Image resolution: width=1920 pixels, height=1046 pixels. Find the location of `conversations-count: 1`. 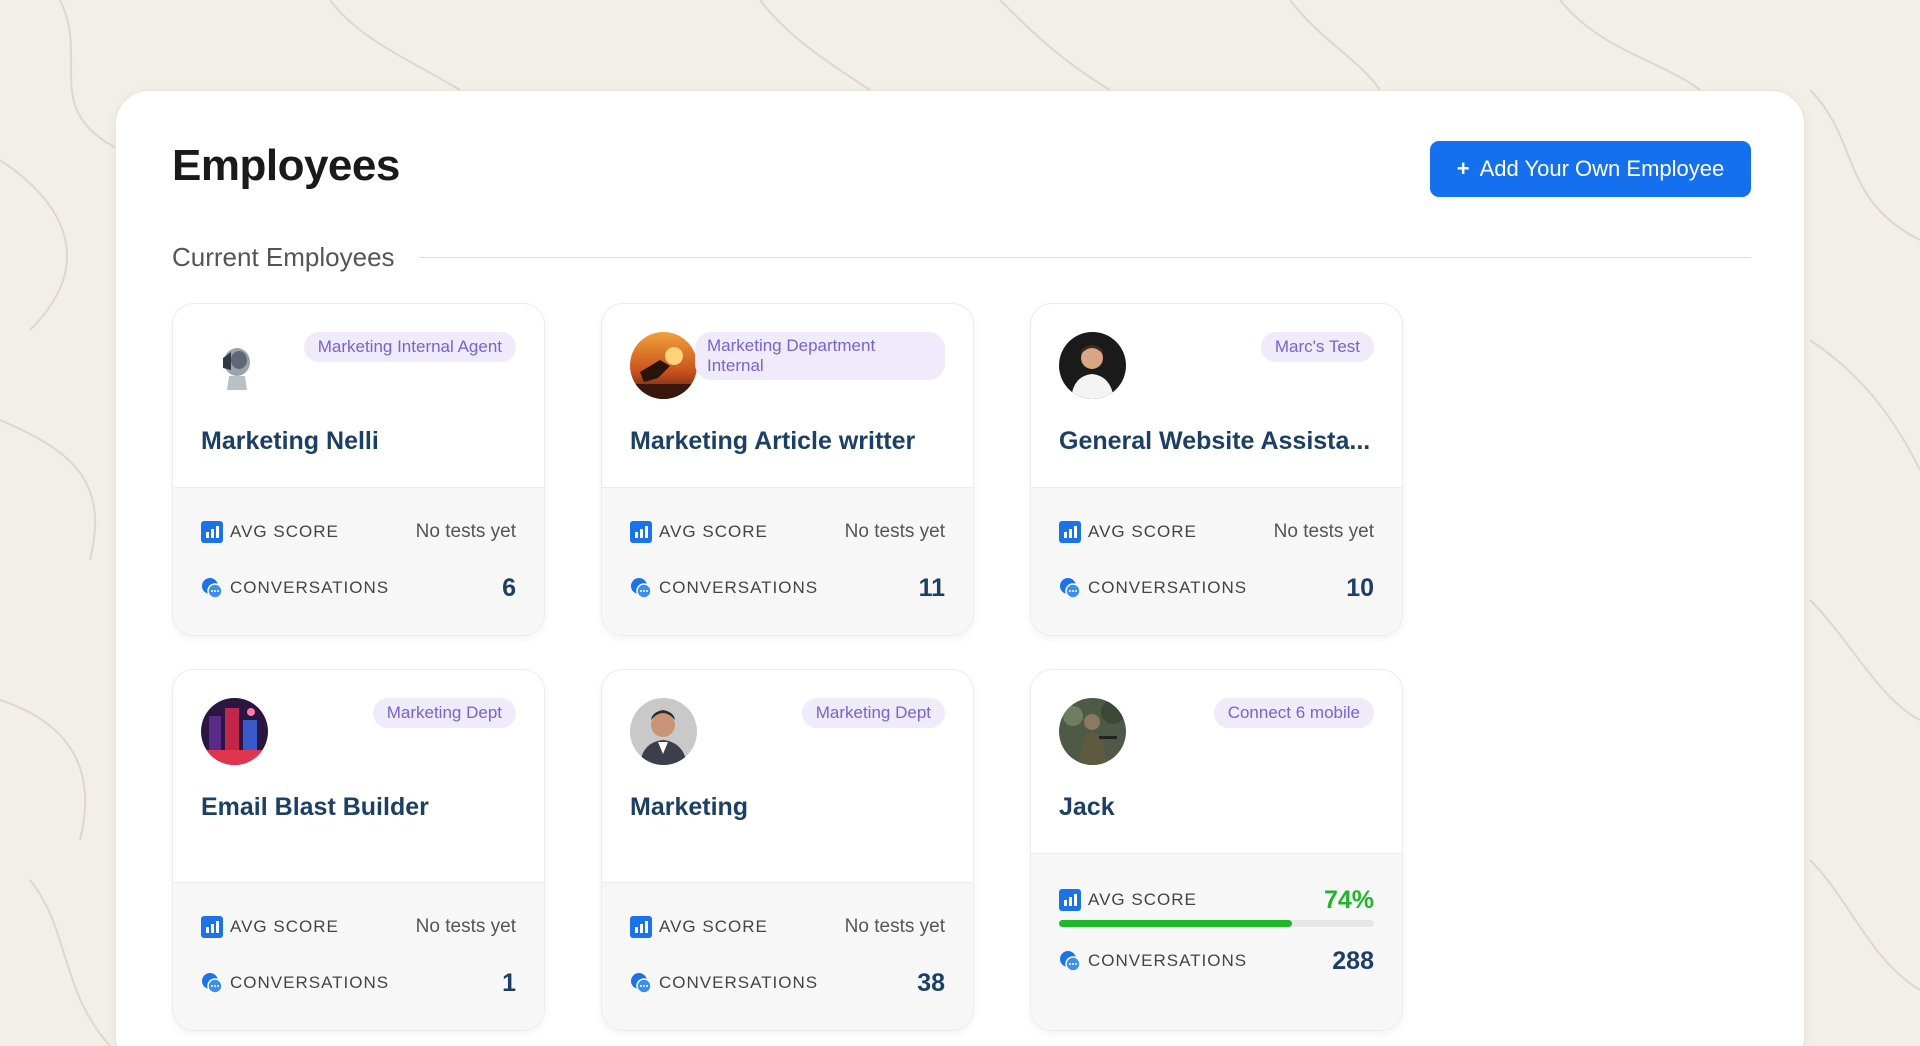

conversations-count: 1 is located at coordinates (509, 982).